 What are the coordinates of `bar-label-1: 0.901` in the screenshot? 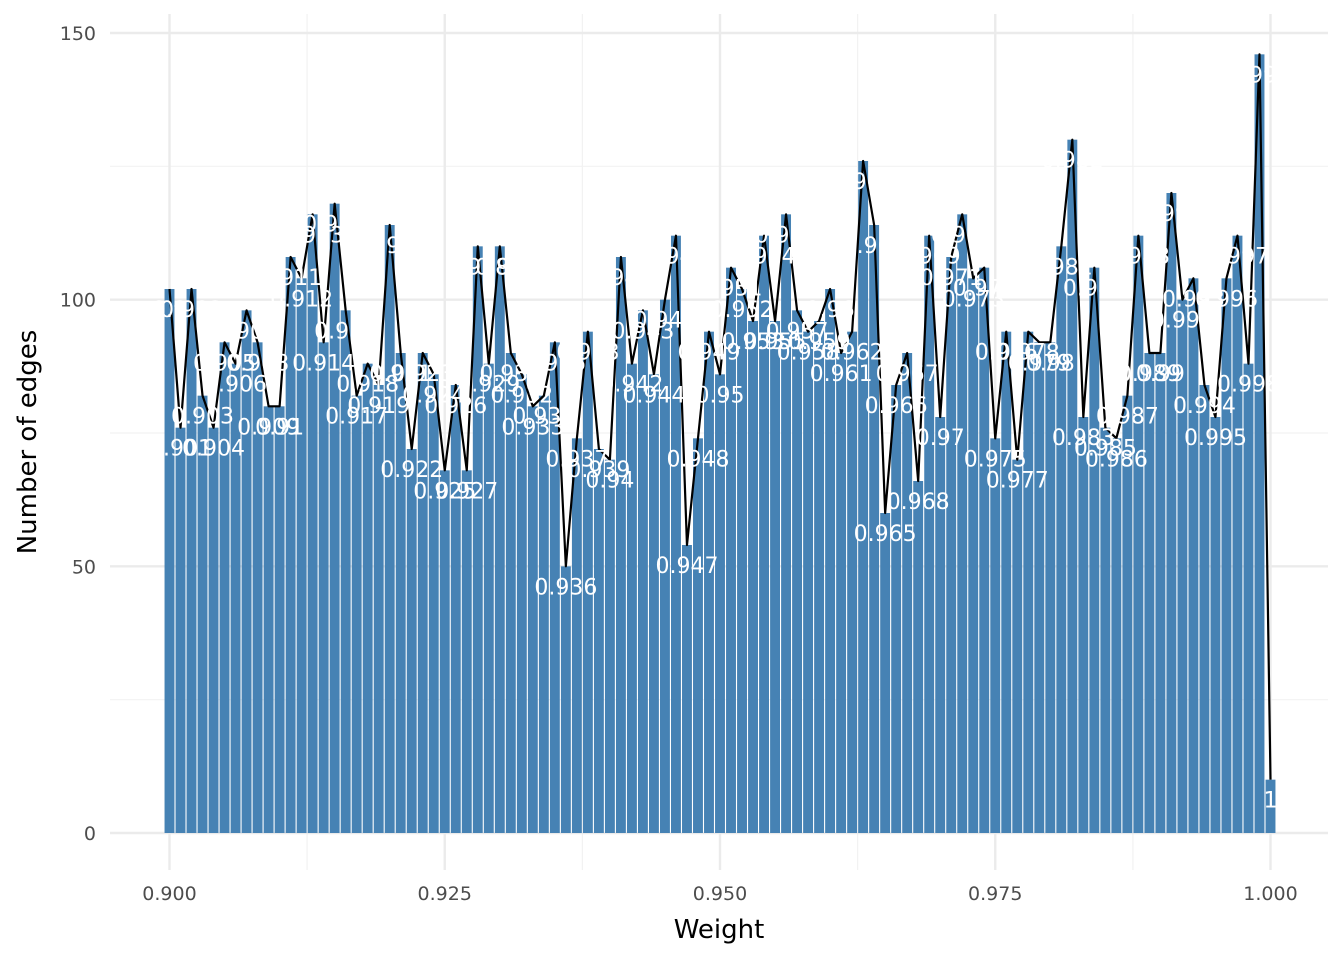 It's located at (180, 449).